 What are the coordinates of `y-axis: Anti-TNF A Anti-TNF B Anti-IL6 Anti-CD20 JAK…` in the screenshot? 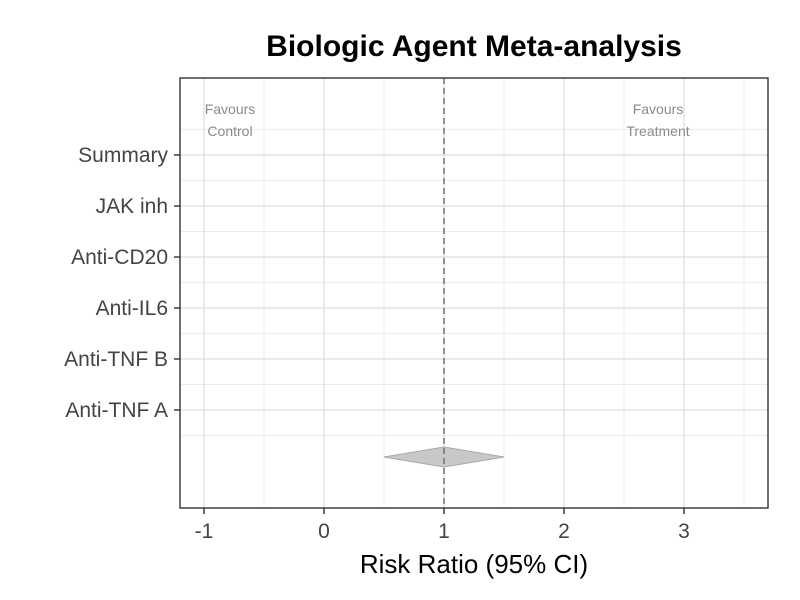 It's located at (122, 283).